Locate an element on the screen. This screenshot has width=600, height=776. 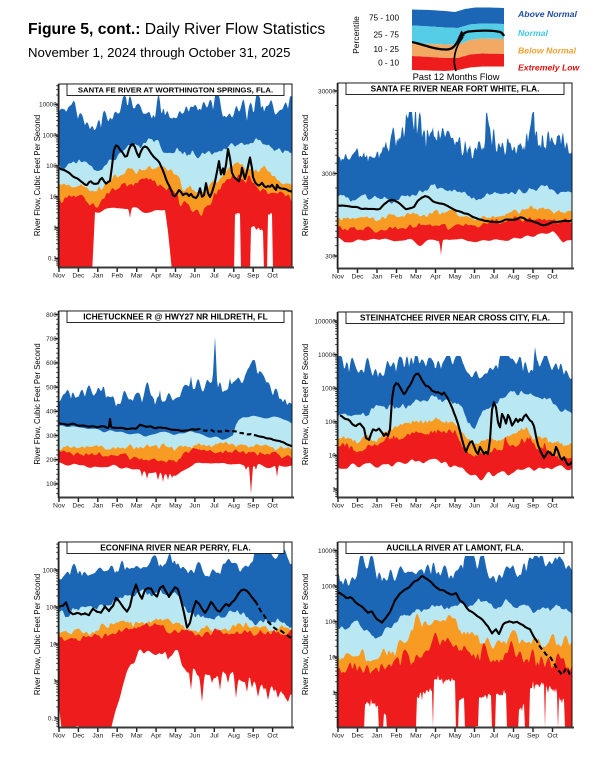
svg-text:STEINHATCHEE RIVER NEAR CROSS: STEINHATCHEE RIVER NEAR CROSS CITY, FLA. is located at coordinates (455, 318).